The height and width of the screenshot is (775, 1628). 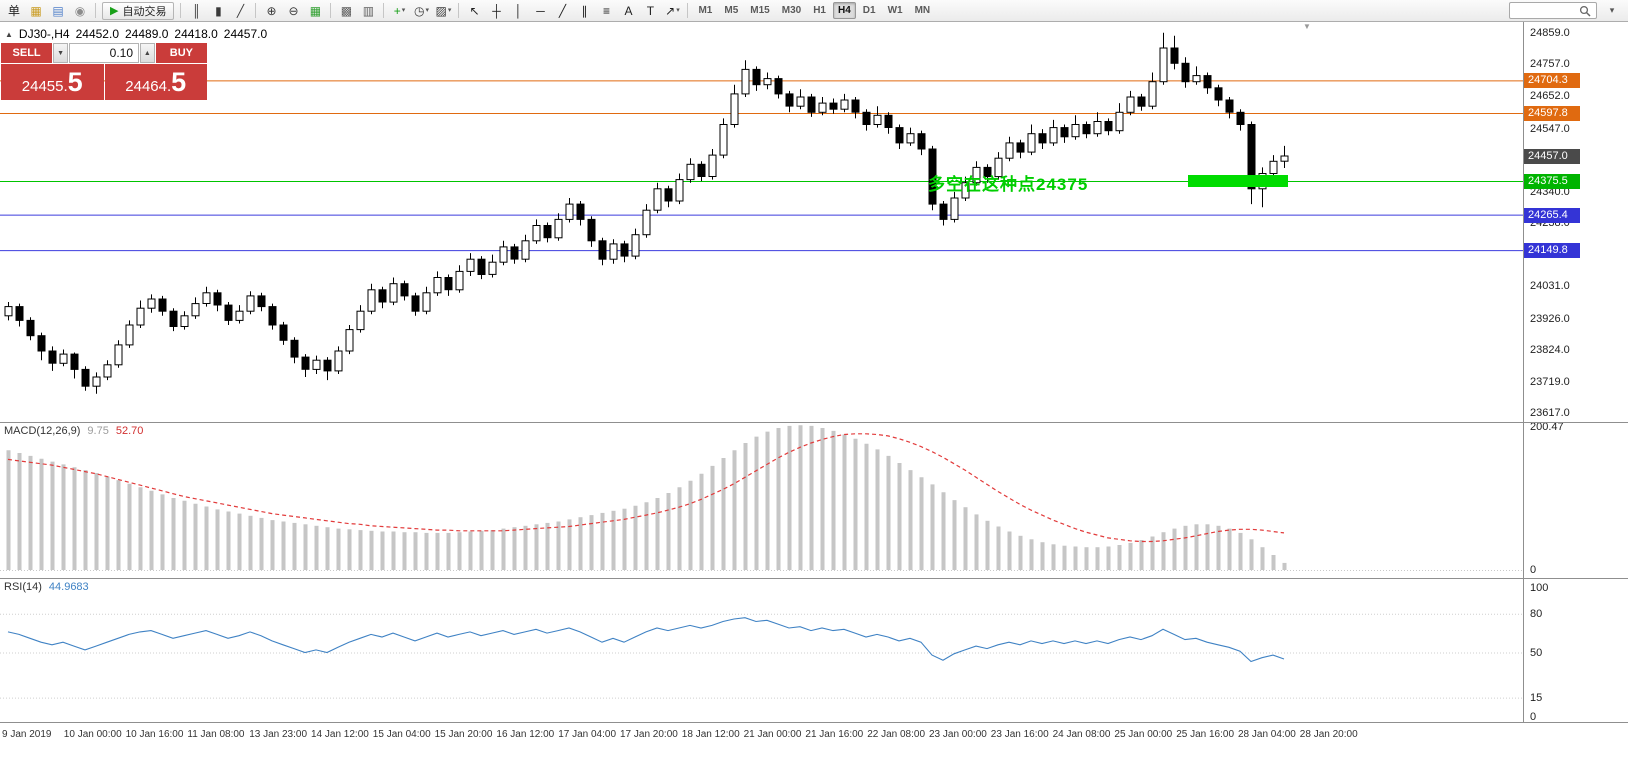 I want to click on toolbar-options-icon: ▾, so click(x=1612, y=10).